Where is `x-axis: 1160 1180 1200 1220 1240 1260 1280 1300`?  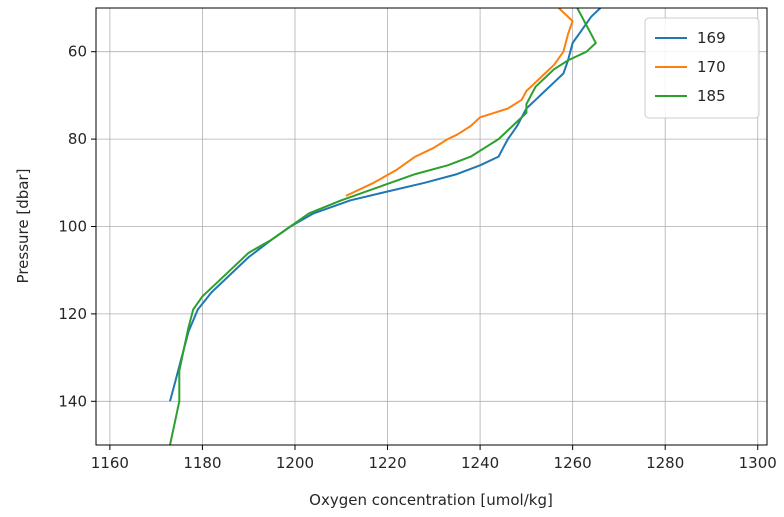
x-axis: 1160 1180 1200 1220 1240 1260 1280 1300 is located at coordinates (434, 458).